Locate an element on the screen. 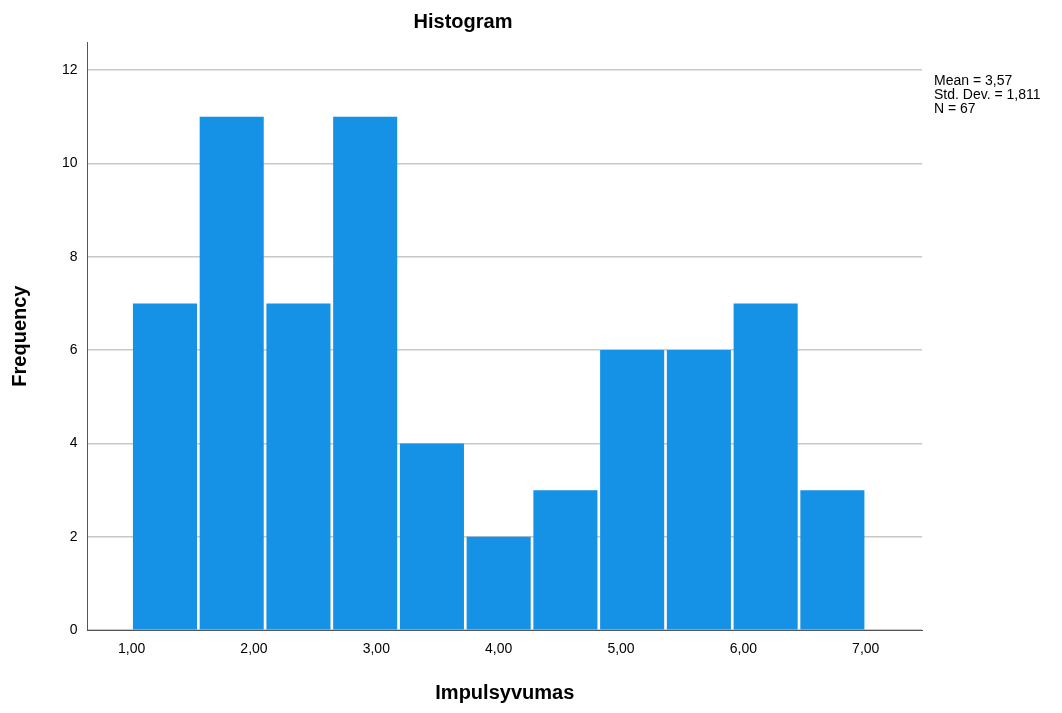 The height and width of the screenshot is (713, 1062). chart-title: Histogram is located at coordinates (463, 20).